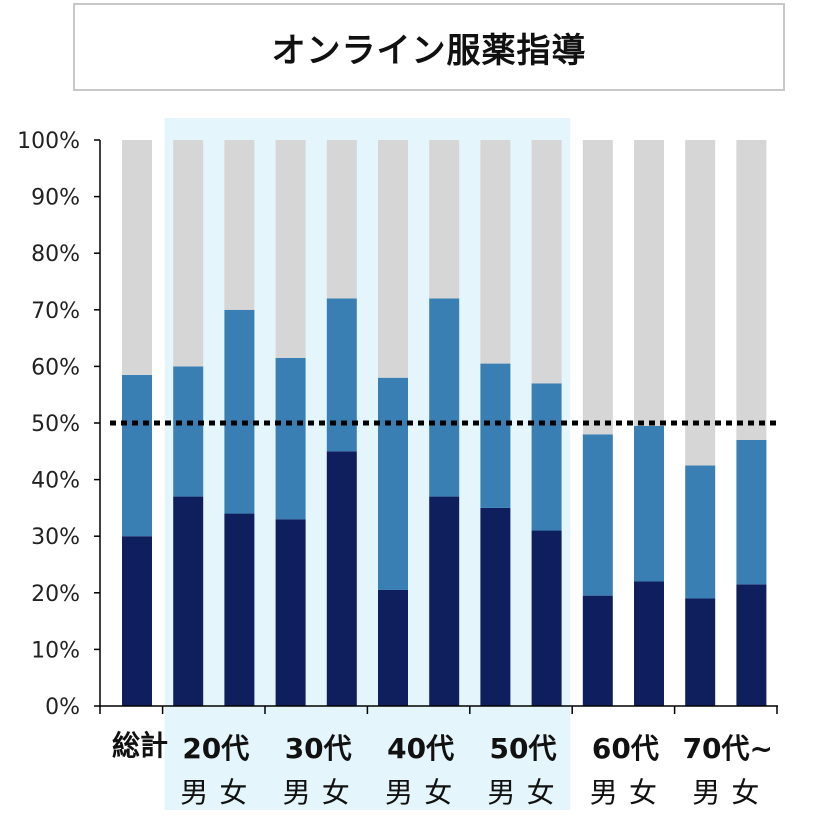  What do you see at coordinates (55, 481) in the screenshot?
I see `y-tick-label: 40%` at bounding box center [55, 481].